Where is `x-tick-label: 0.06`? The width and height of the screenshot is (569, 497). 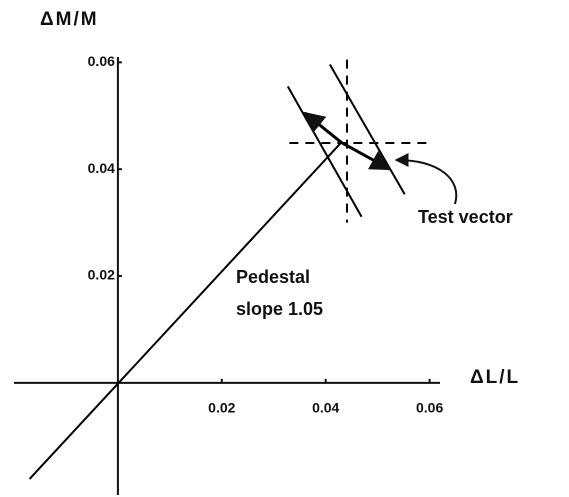 x-tick-label: 0.06 is located at coordinates (429, 408).